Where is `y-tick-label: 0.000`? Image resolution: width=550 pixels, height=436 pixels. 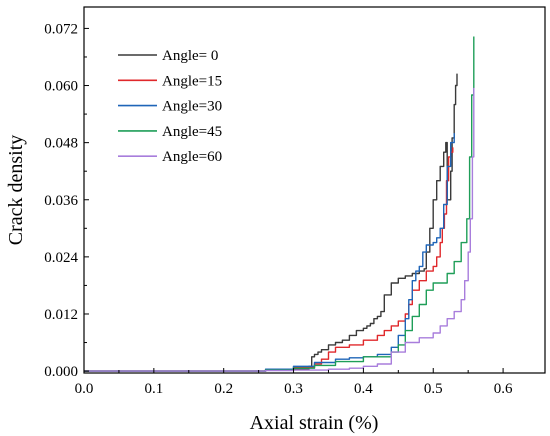 y-tick-label: 0.000 is located at coordinates (61, 372).